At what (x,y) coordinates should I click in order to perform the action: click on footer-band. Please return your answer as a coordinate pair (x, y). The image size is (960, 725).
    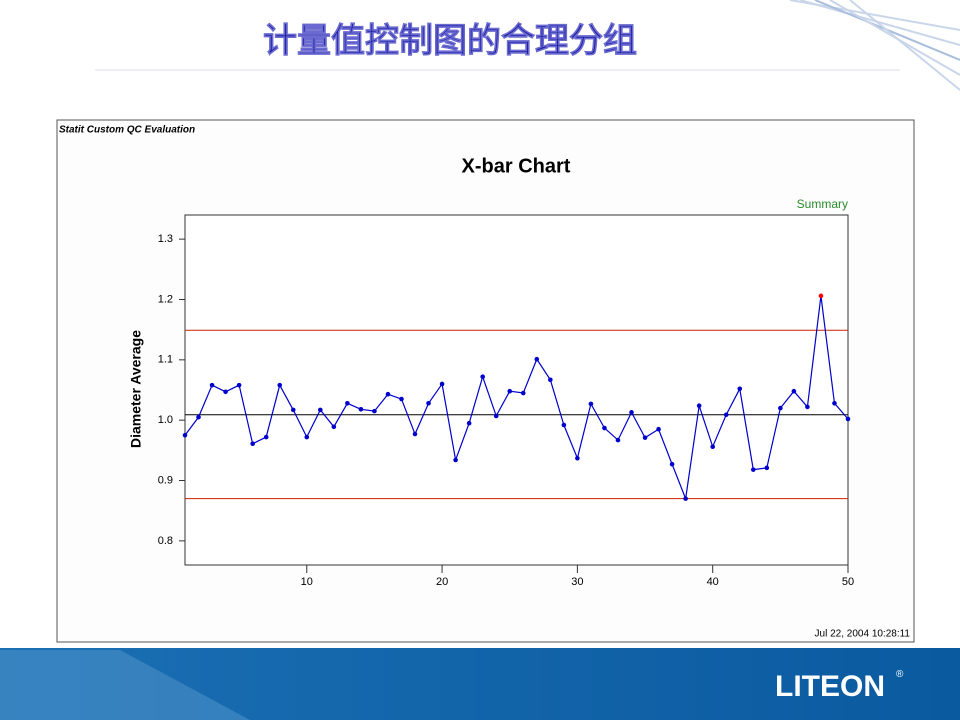
    Looking at the image, I should click on (480, 684).